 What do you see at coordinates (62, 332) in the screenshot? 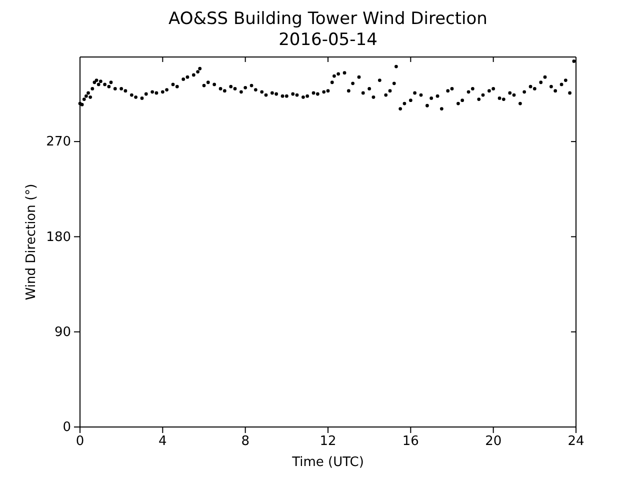
I see `y-tick-label: 90` at bounding box center [62, 332].